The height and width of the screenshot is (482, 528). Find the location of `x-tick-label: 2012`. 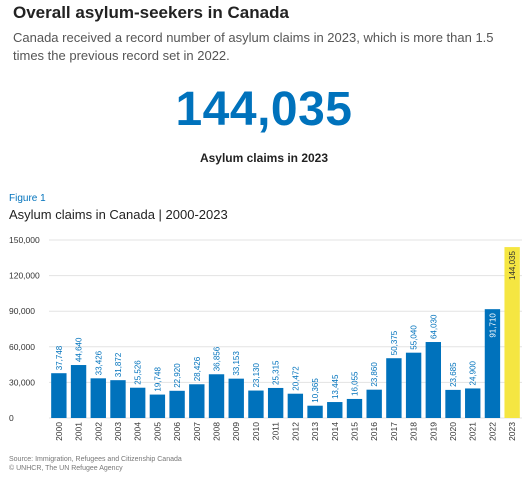

x-tick-label: 2012 is located at coordinates (295, 431).